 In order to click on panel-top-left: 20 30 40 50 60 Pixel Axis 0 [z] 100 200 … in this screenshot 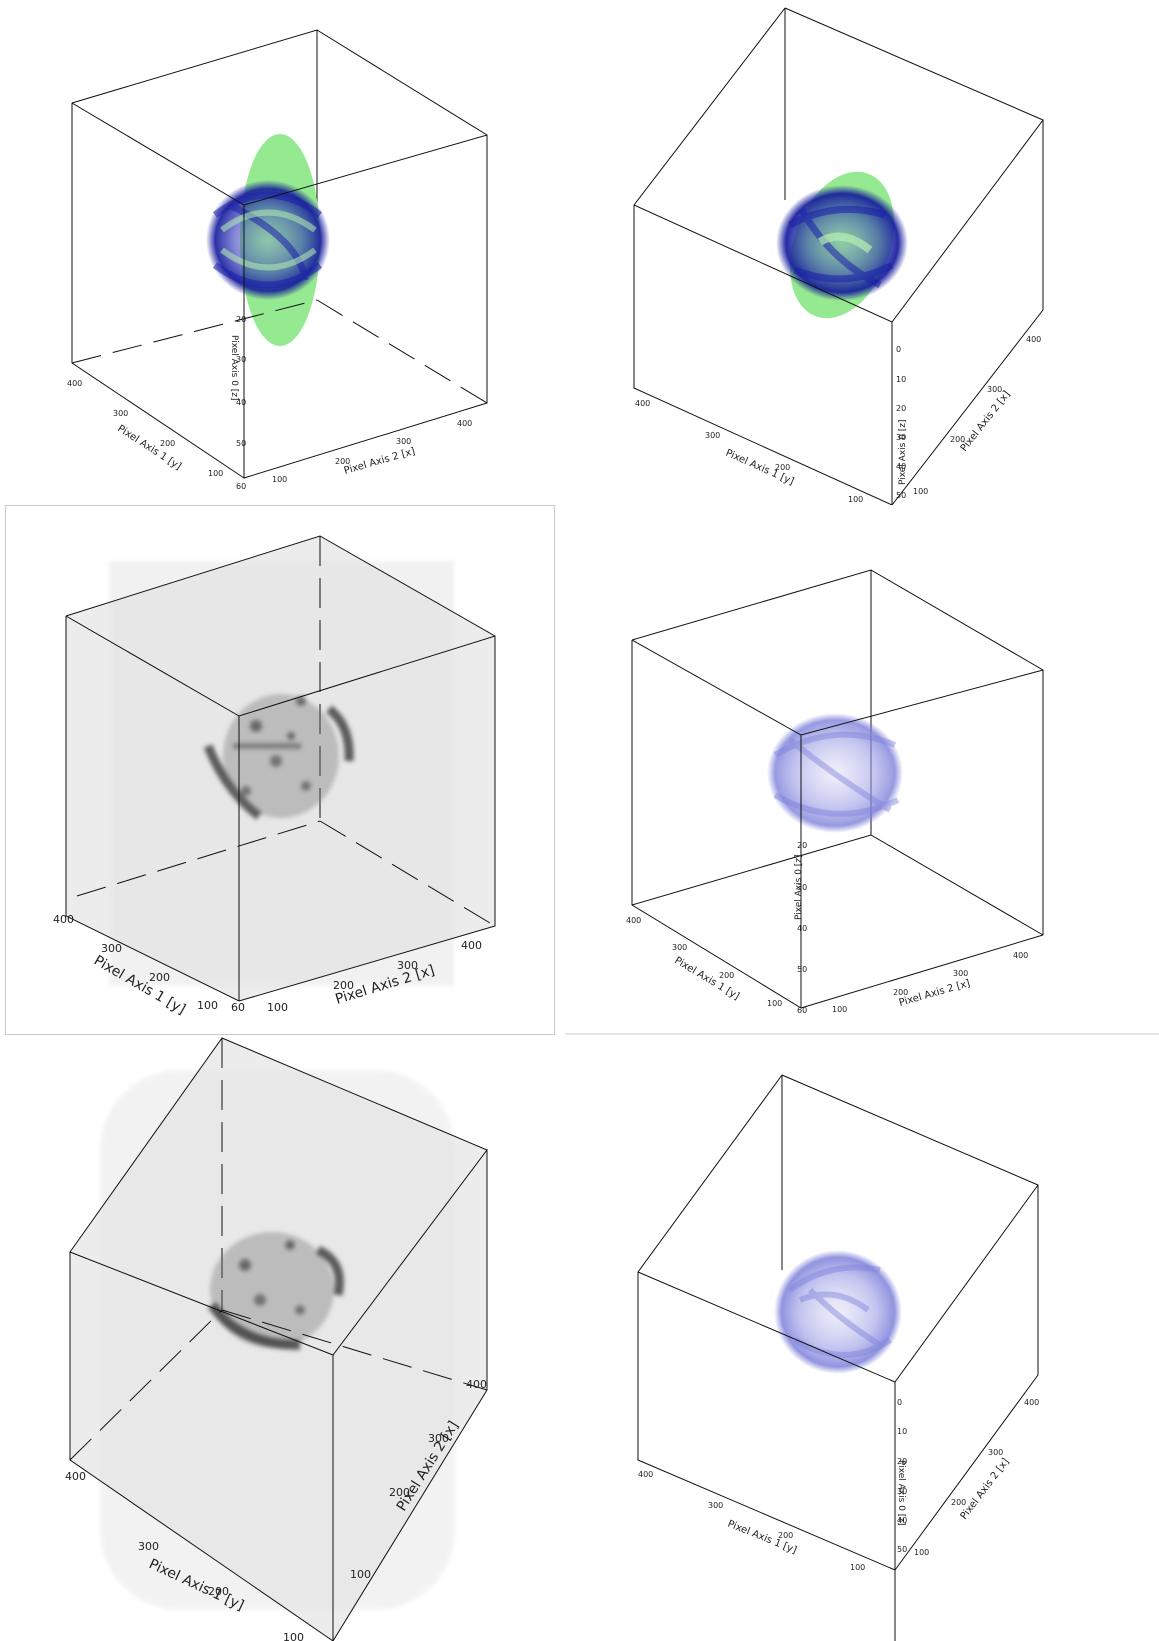, I will do `click(280, 252)`.